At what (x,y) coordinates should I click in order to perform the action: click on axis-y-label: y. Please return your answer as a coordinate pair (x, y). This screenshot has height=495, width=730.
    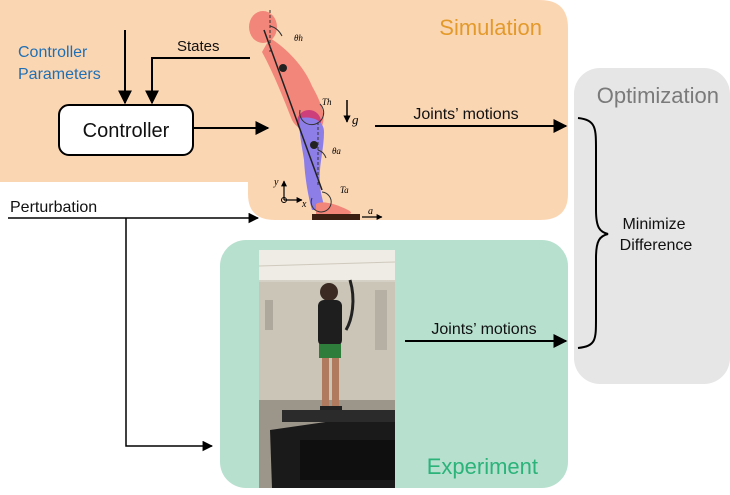
    Looking at the image, I should click on (276, 182).